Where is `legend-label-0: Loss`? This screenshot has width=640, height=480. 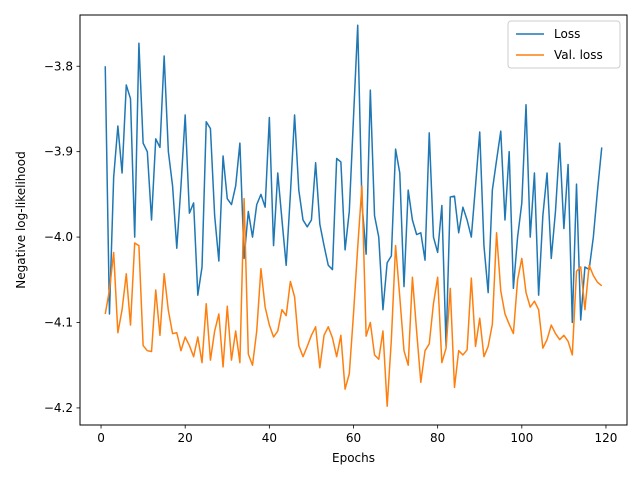
legend-label-0: Loss is located at coordinates (567, 34).